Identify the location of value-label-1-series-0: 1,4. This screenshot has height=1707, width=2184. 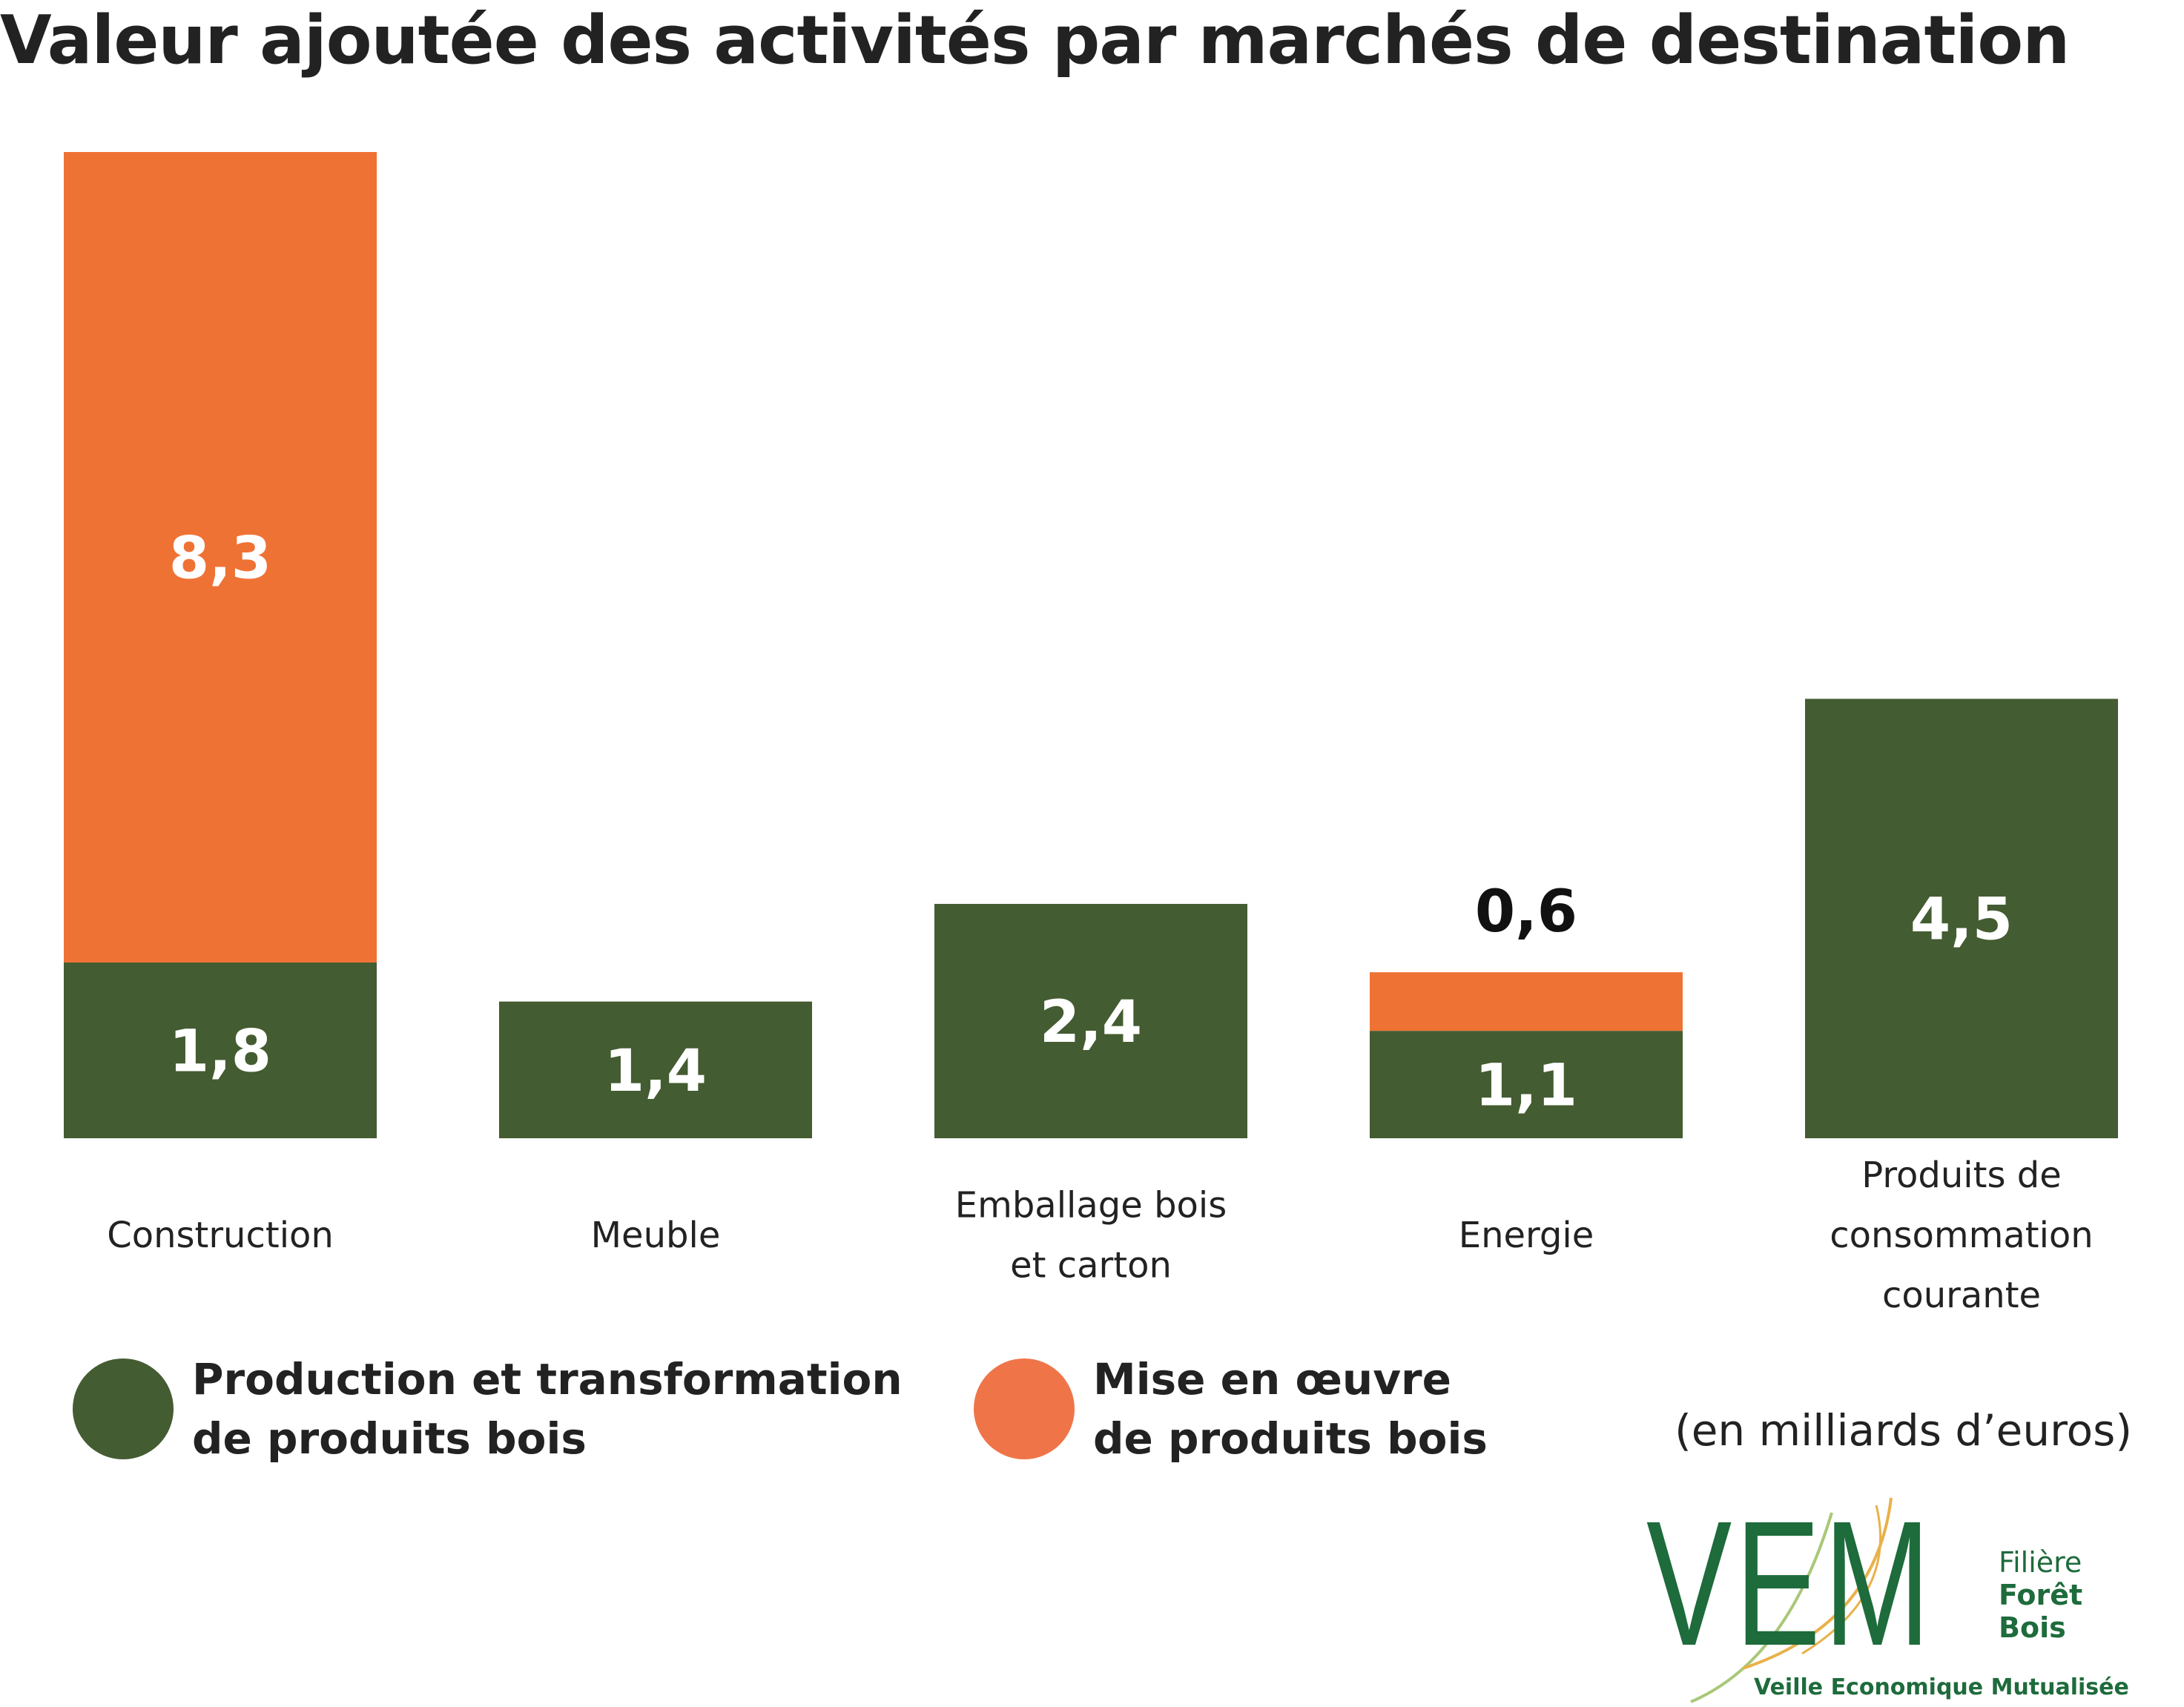
(655, 1071).